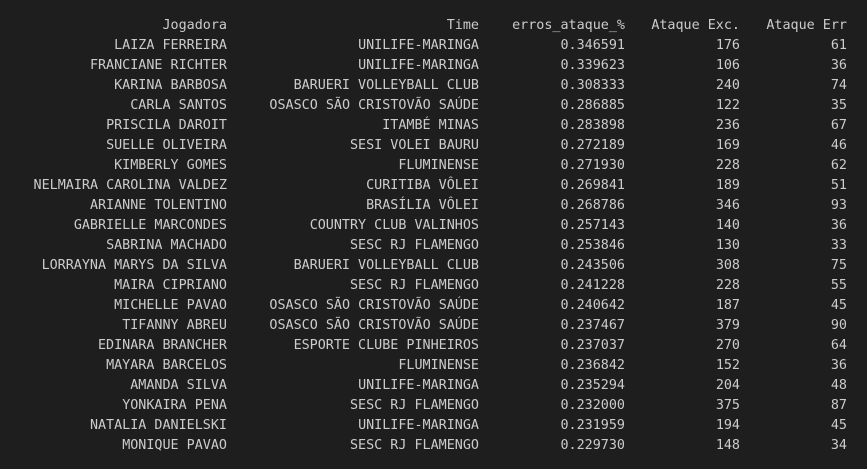  Describe the element at coordinates (593, 65) in the screenshot. I see `error-rate-cell: 0.339623` at that location.